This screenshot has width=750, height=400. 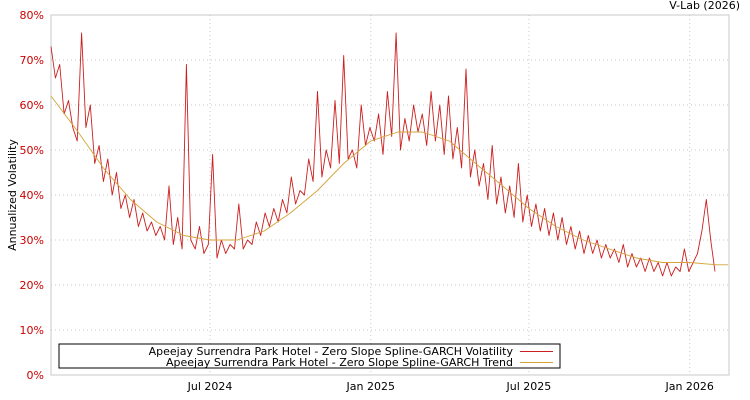 I want to click on y-tick-label: 30%, so click(x=32, y=240).